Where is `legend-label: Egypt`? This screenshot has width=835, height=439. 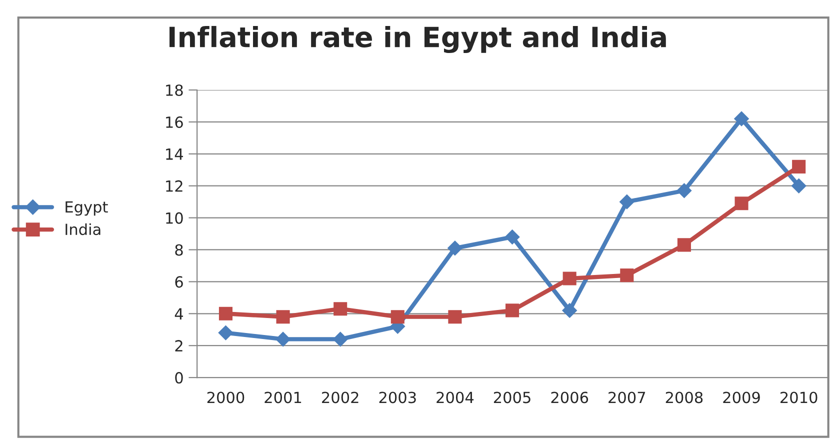 legend-label: Egypt is located at coordinates (87, 208).